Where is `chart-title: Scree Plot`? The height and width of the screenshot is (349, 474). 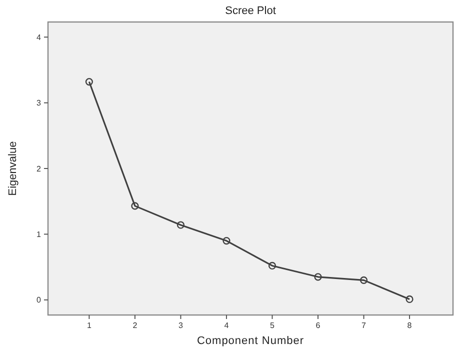
chart-title: Scree Plot is located at coordinates (250, 11).